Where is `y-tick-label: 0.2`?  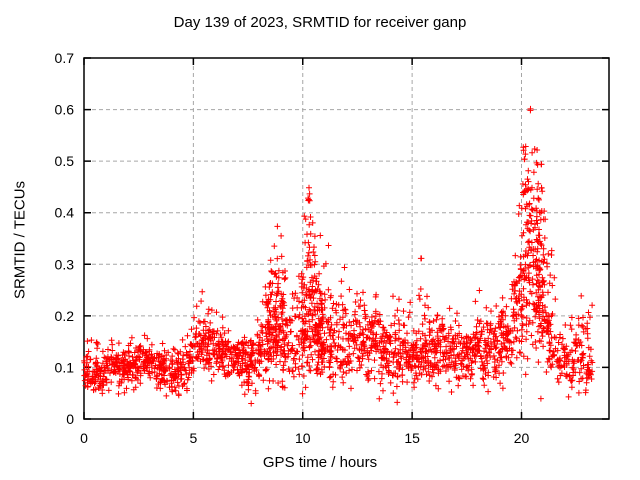 y-tick-label: 0.2 is located at coordinates (65, 316).